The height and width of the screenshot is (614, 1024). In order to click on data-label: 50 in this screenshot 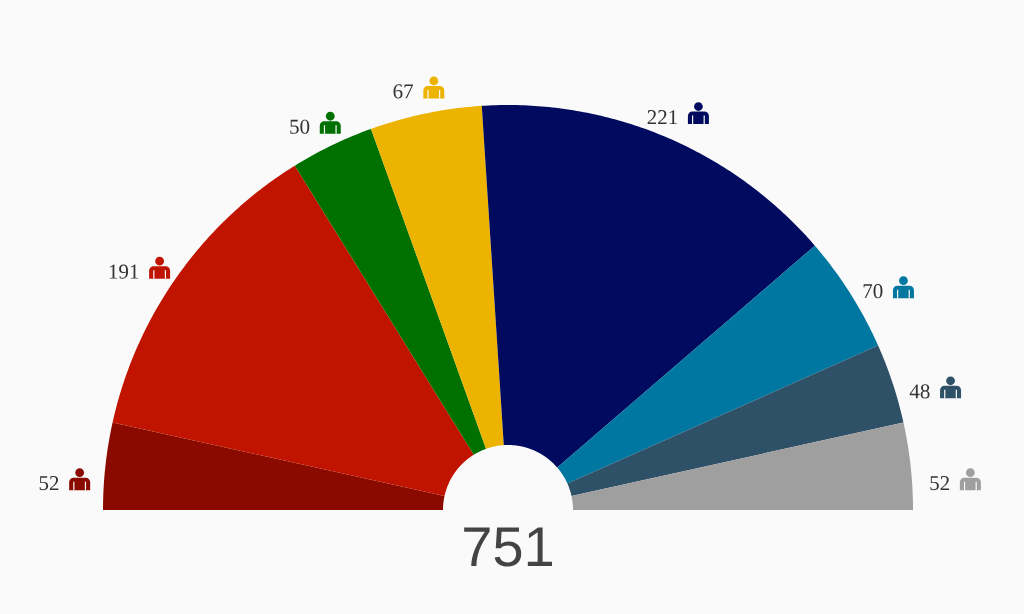, I will do `click(300, 126)`.